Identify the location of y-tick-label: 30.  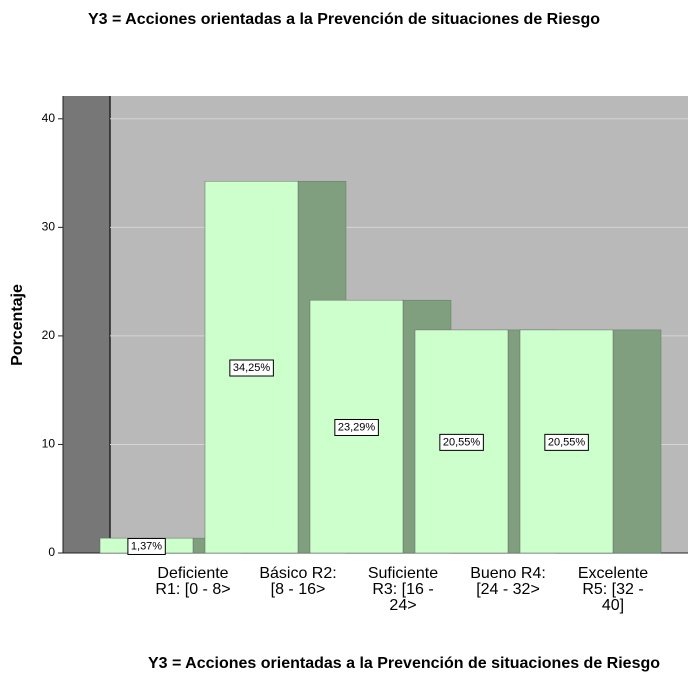
(49, 227).